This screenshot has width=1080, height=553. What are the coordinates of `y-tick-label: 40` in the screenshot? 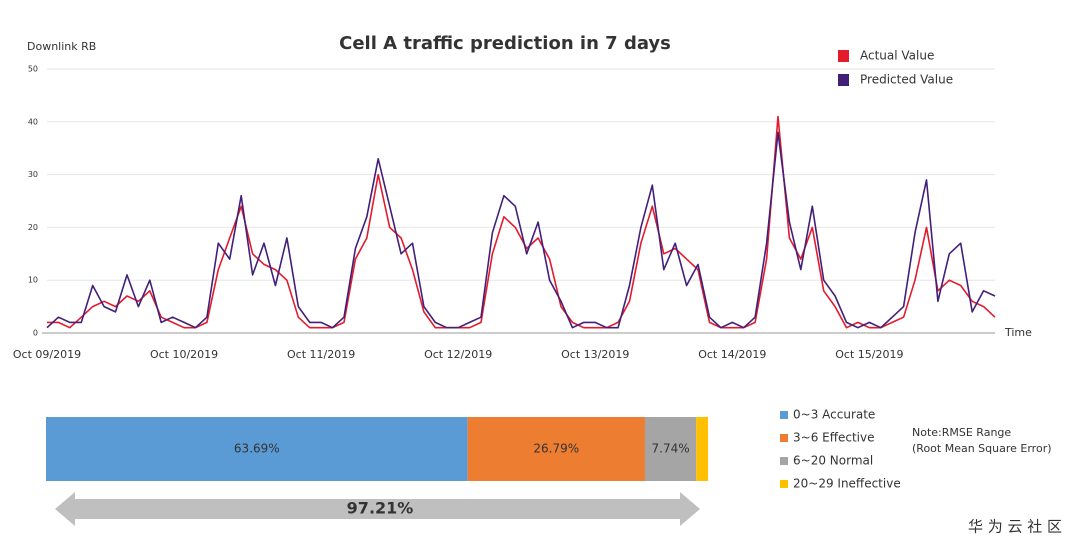 It's located at (33, 121).